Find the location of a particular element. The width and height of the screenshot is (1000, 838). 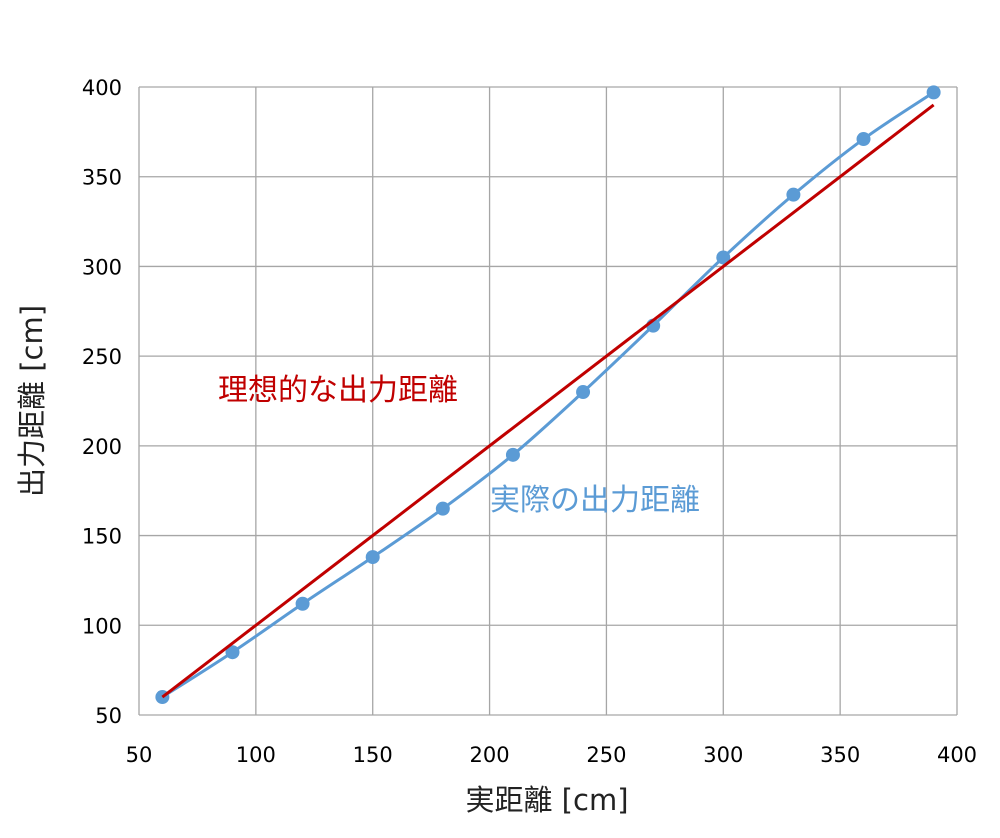

x-tick-label: 50 is located at coordinates (139, 755).